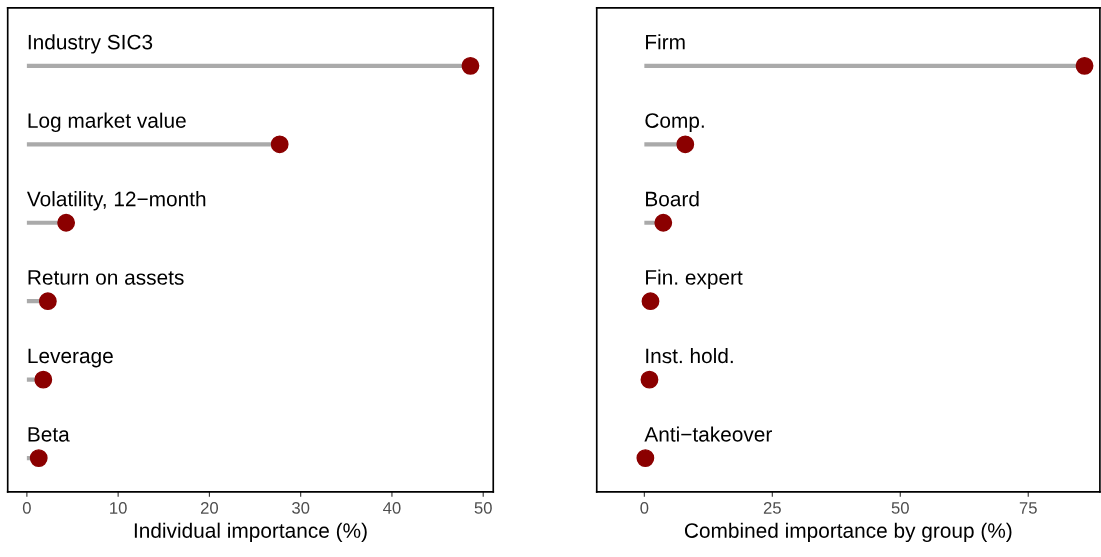  I want to click on category-label: Beta, so click(49, 434).